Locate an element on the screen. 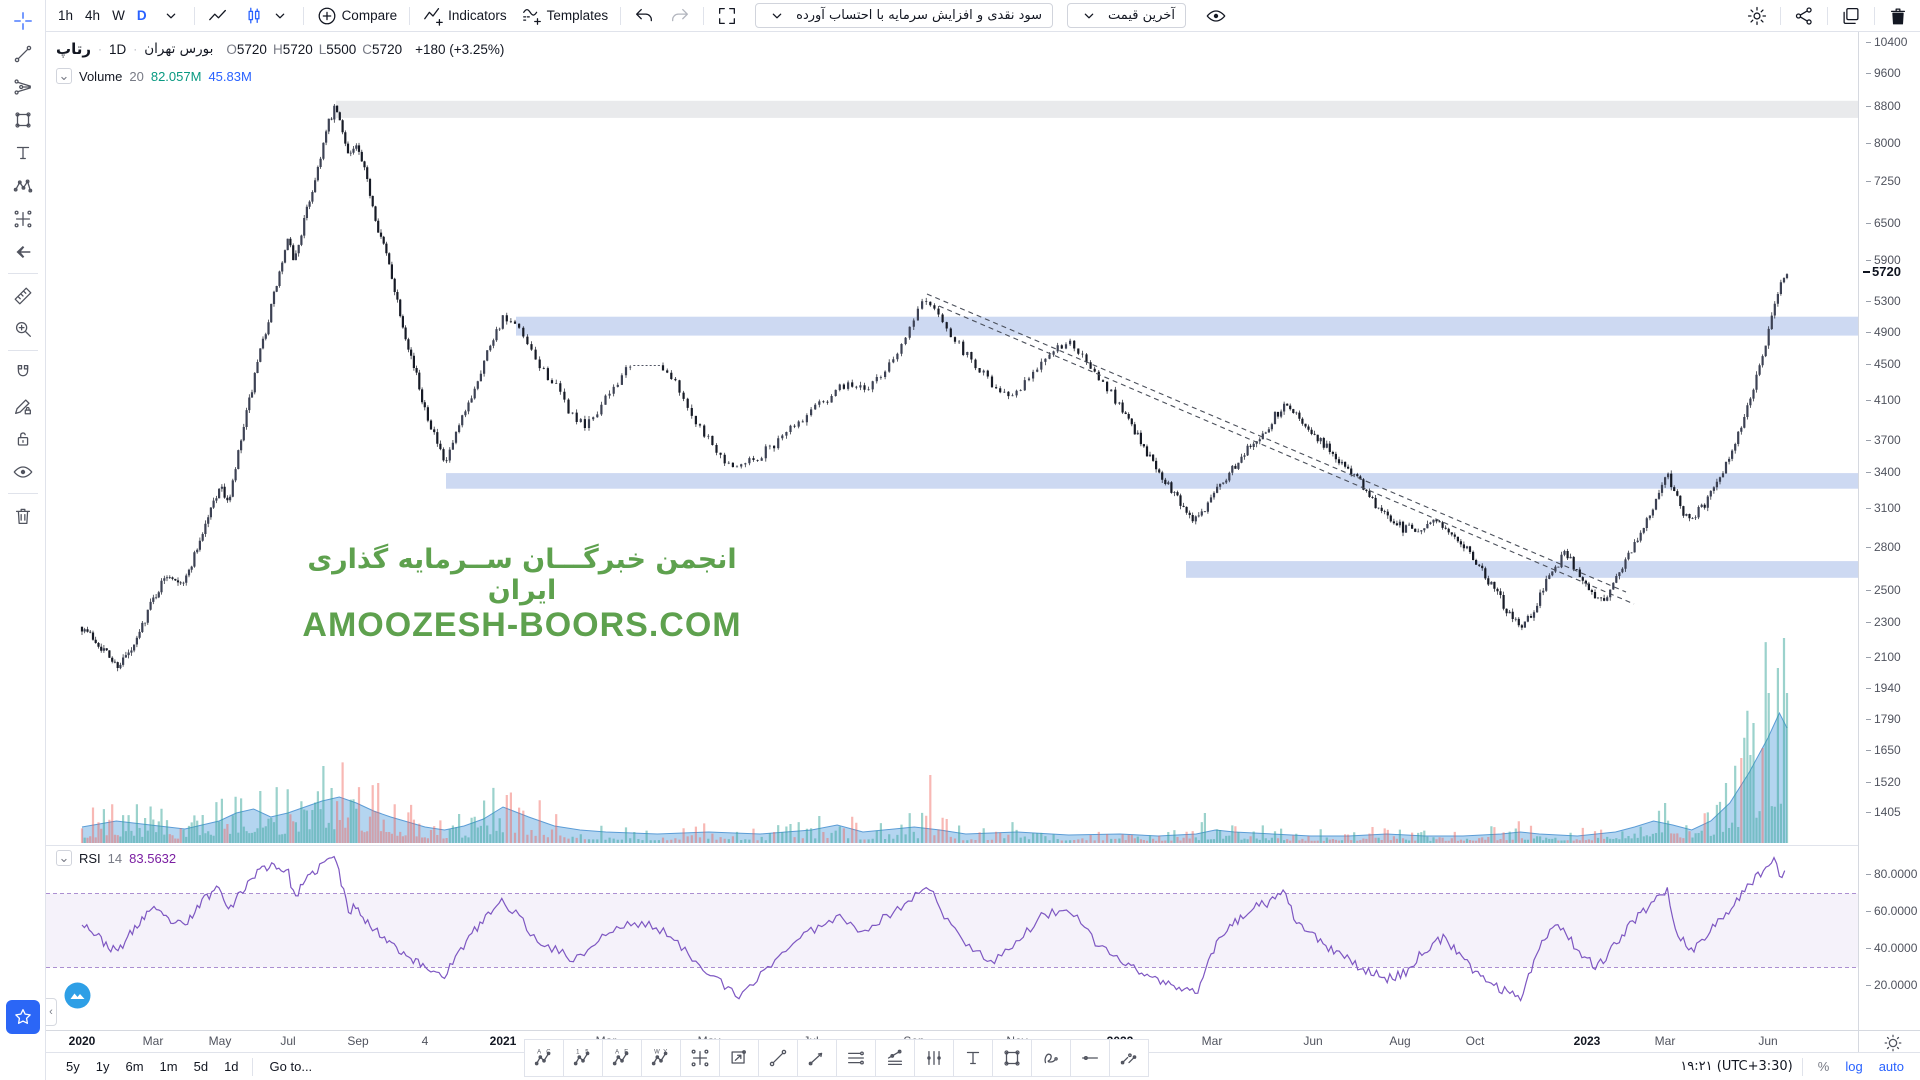 The width and height of the screenshot is (1920, 1080). range-1m-button: 1m is located at coordinates (168, 1066).